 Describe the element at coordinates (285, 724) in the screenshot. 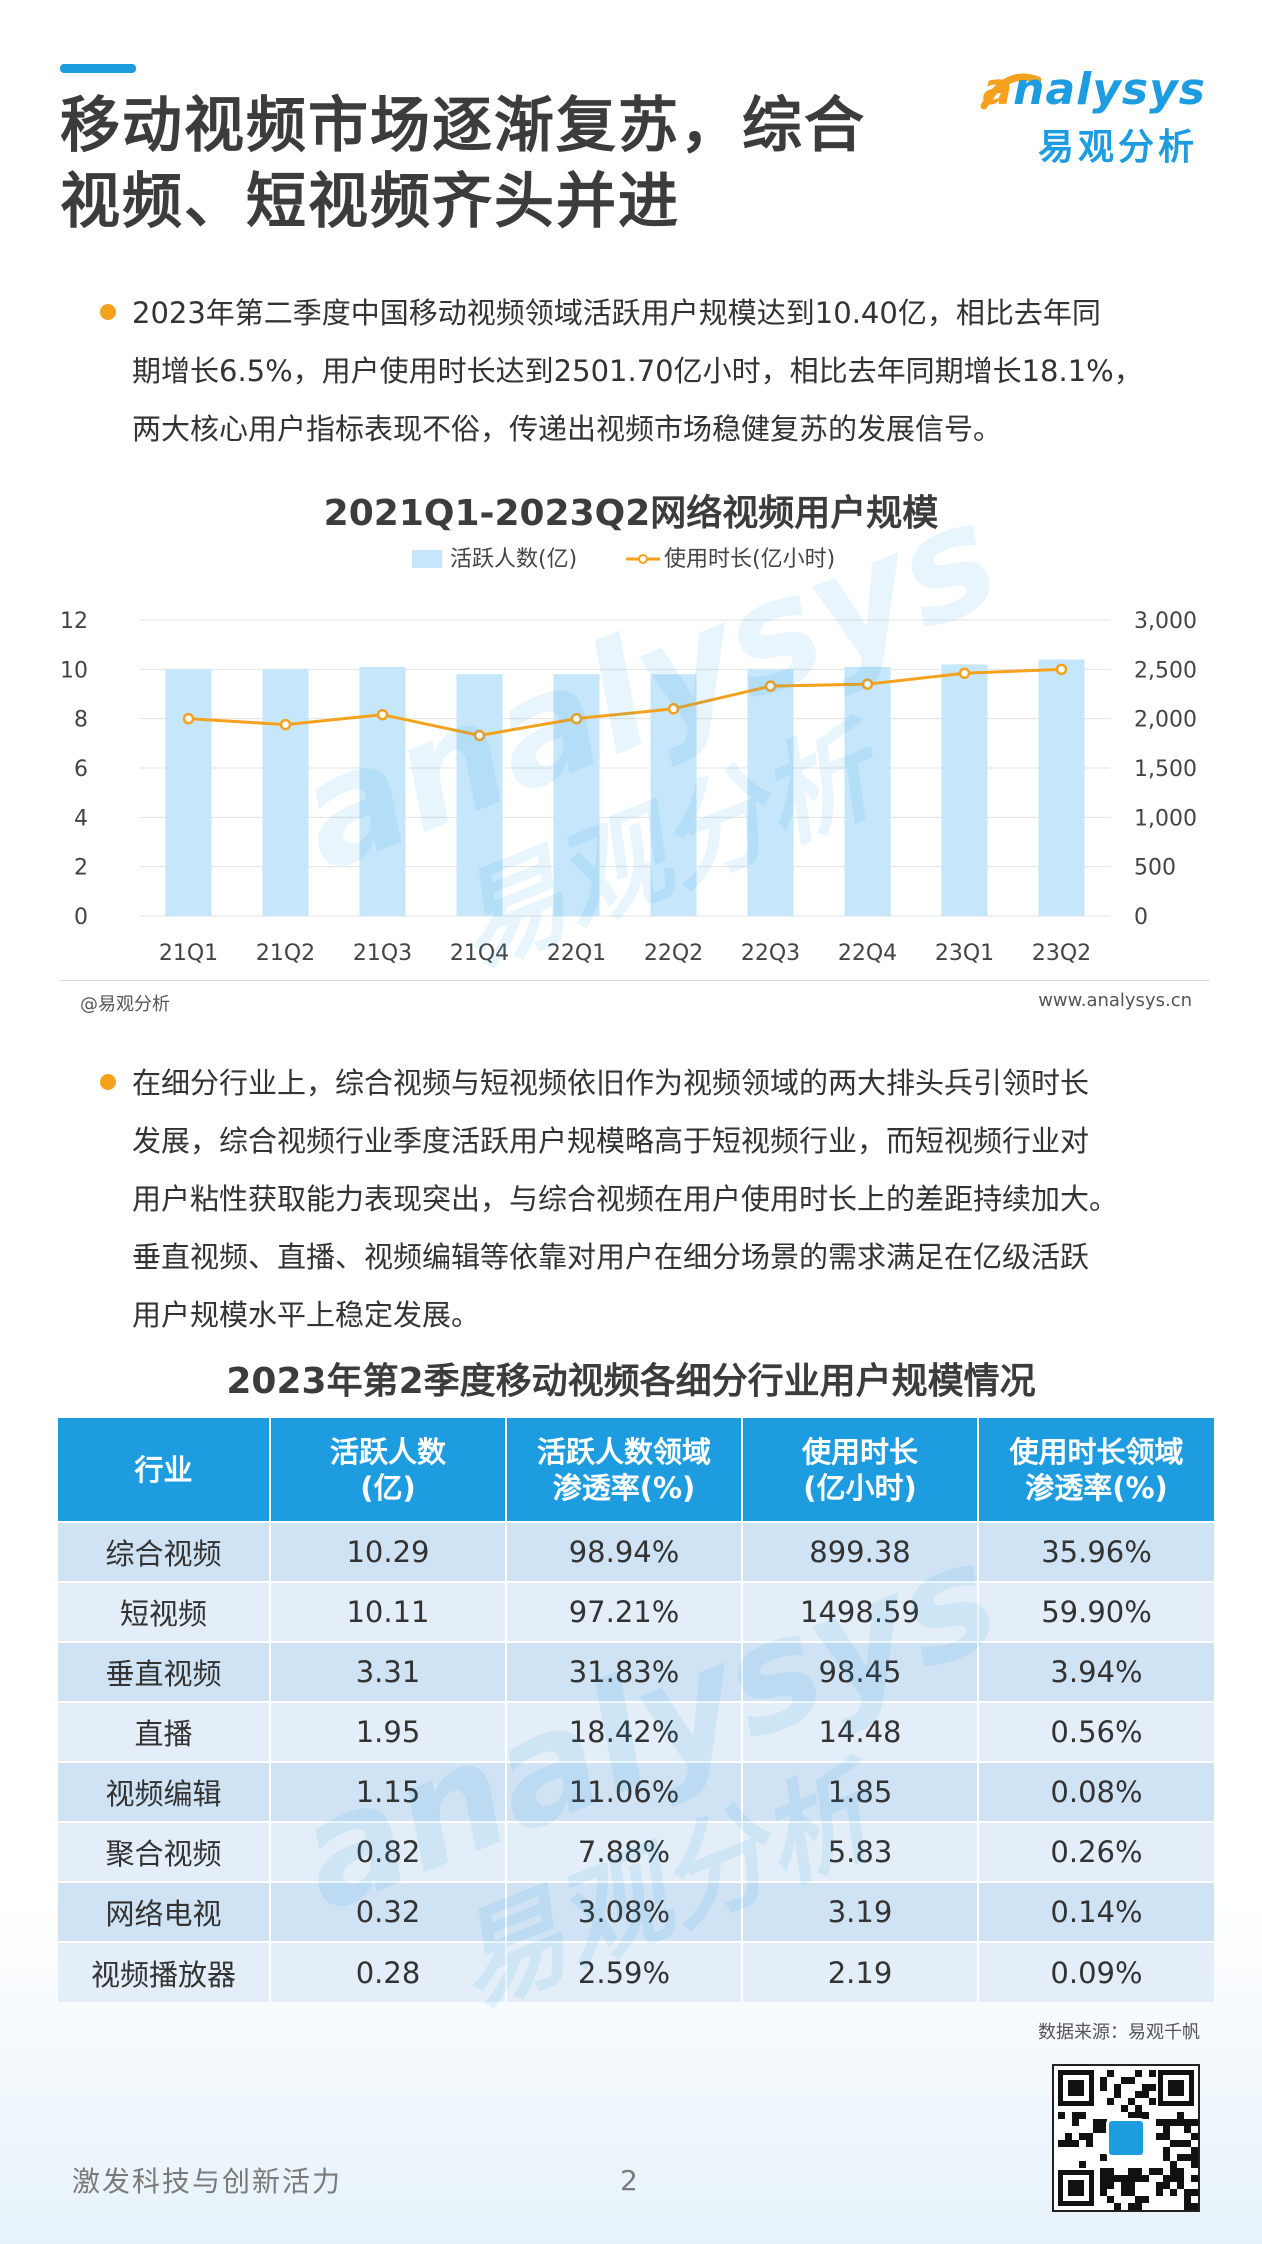

I see `line-point-21Q2` at that location.